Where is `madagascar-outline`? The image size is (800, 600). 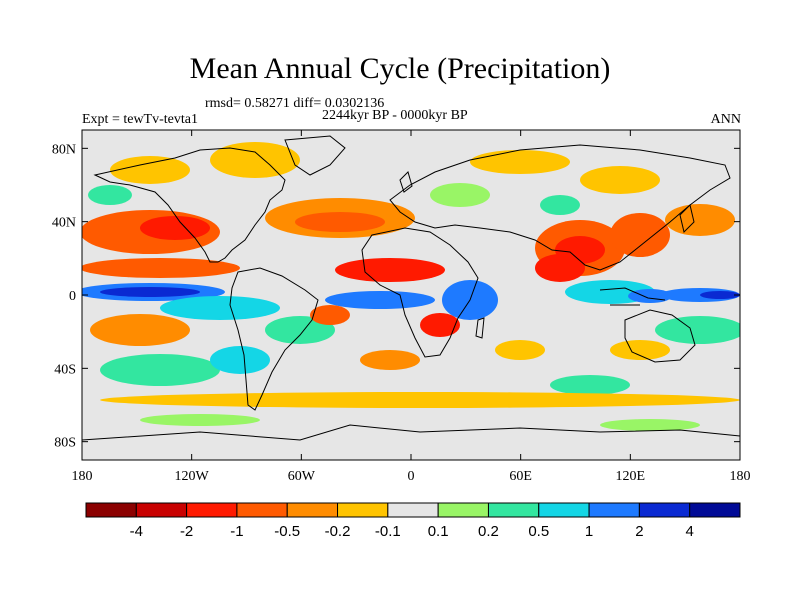
madagascar-outline is located at coordinates (480, 328).